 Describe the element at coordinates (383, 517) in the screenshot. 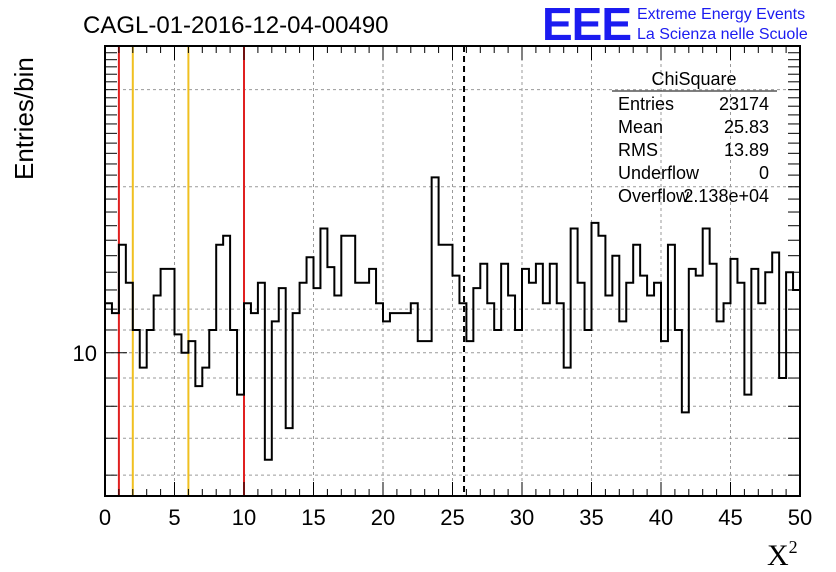

I see `x-tick-label: 20` at that location.